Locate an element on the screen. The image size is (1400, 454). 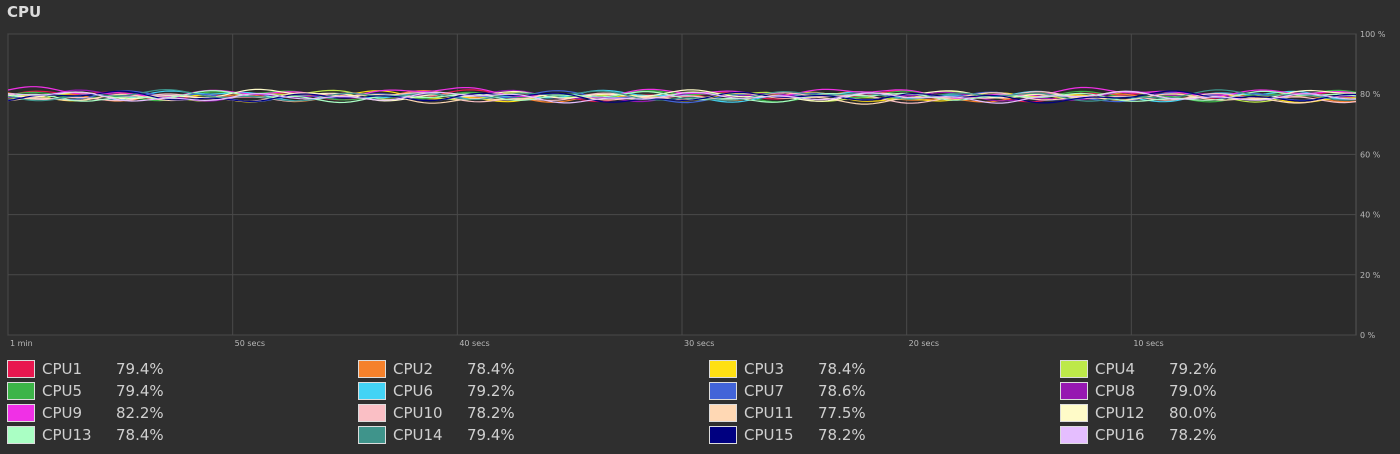
legend-item-cpu2: CPU2 78.4% is located at coordinates (436, 369).